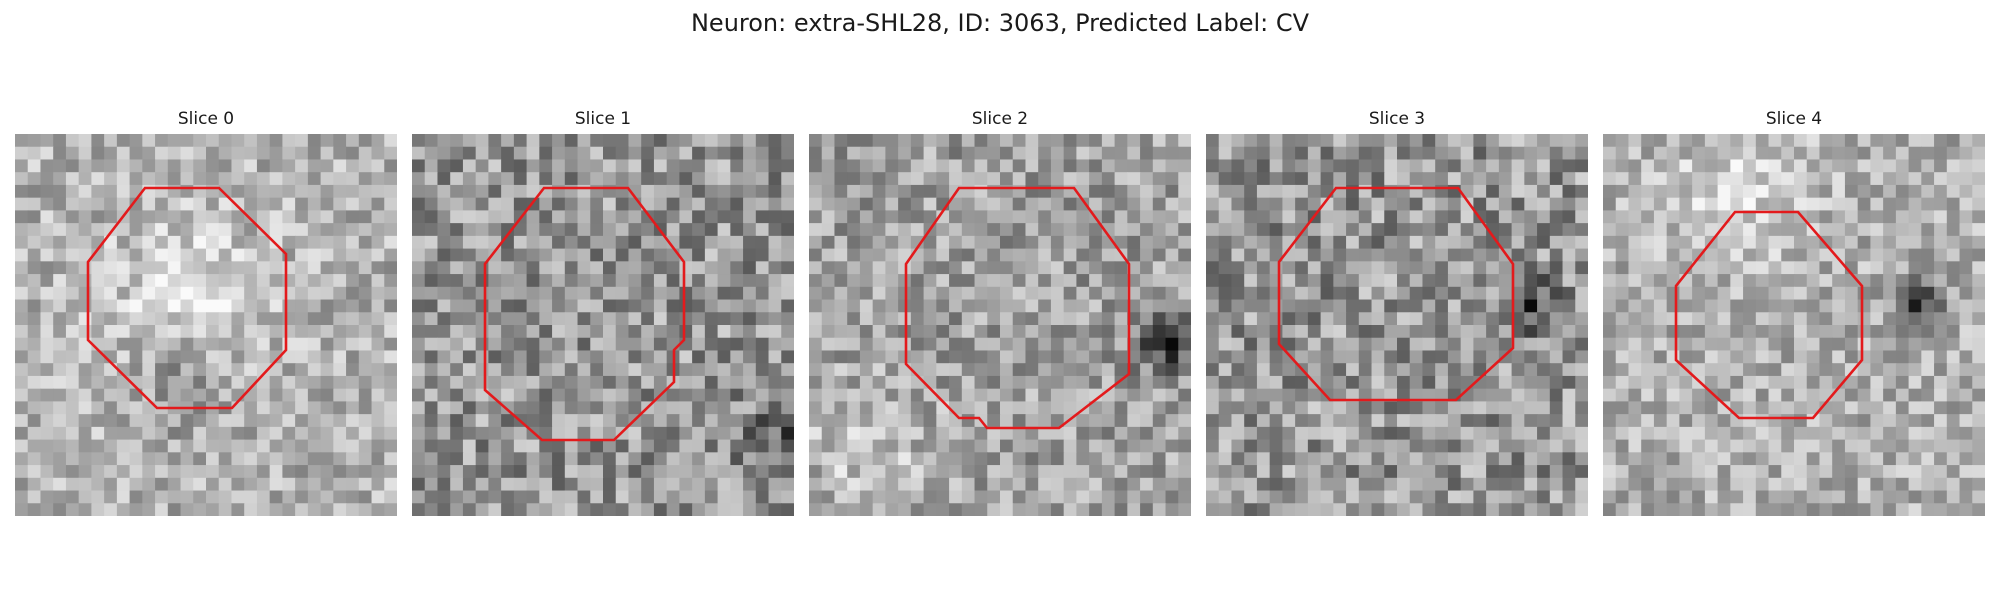 This screenshot has width=2000, height=600. Describe the element at coordinates (1397, 119) in the screenshot. I see `slice-title-3: Slice 3` at that location.